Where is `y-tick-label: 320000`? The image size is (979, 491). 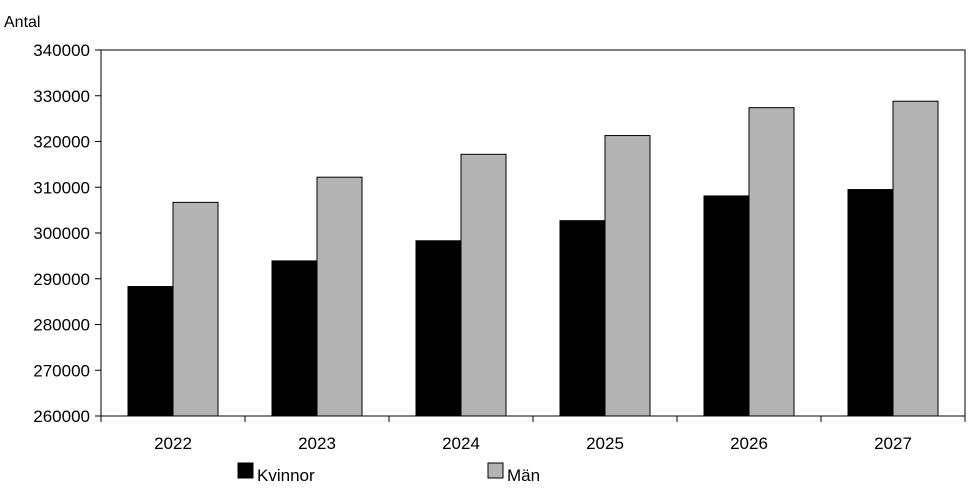 y-tick-label: 320000 is located at coordinates (61, 142).